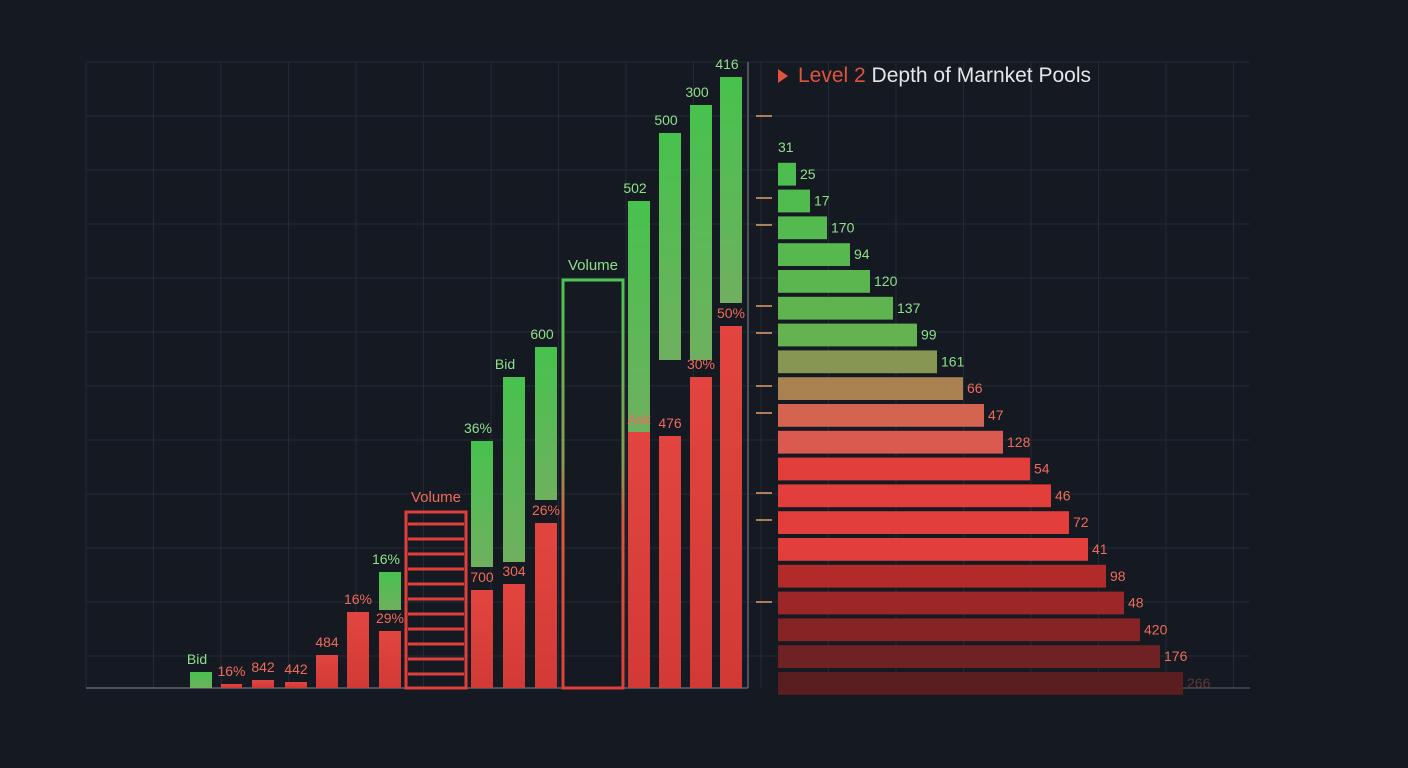 Image resolution: width=1408 pixels, height=768 pixels. I want to click on depth-row-label: 46, so click(1063, 495).